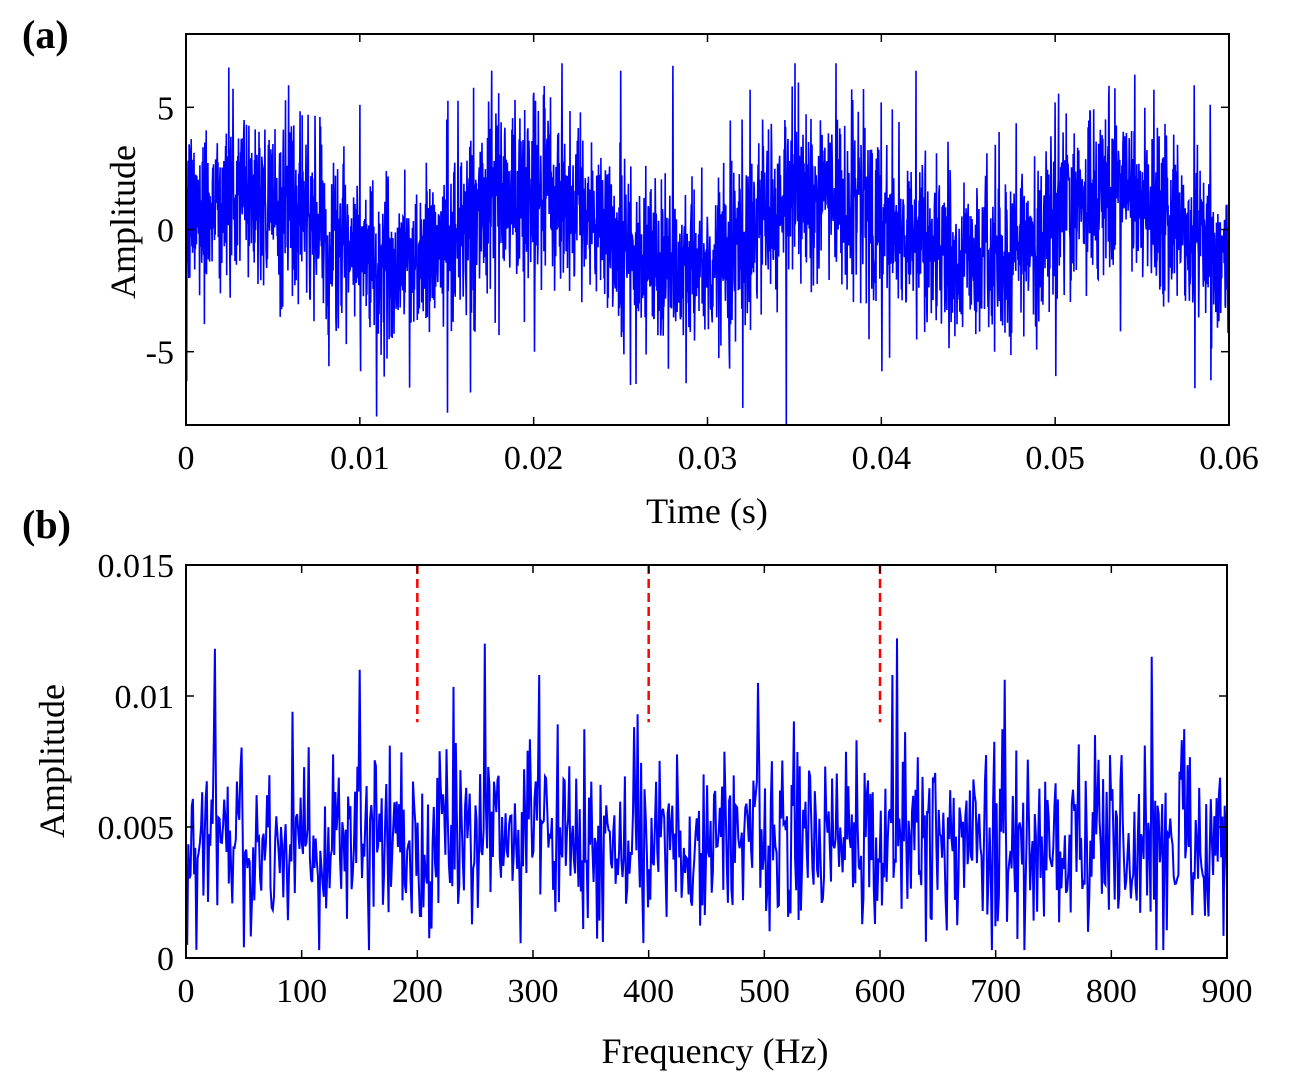 Image resolution: width=1294 pixels, height=1087 pixels. Describe the element at coordinates (123, 222) in the screenshot. I see `y-axis-title-a: Amplitude` at that location.